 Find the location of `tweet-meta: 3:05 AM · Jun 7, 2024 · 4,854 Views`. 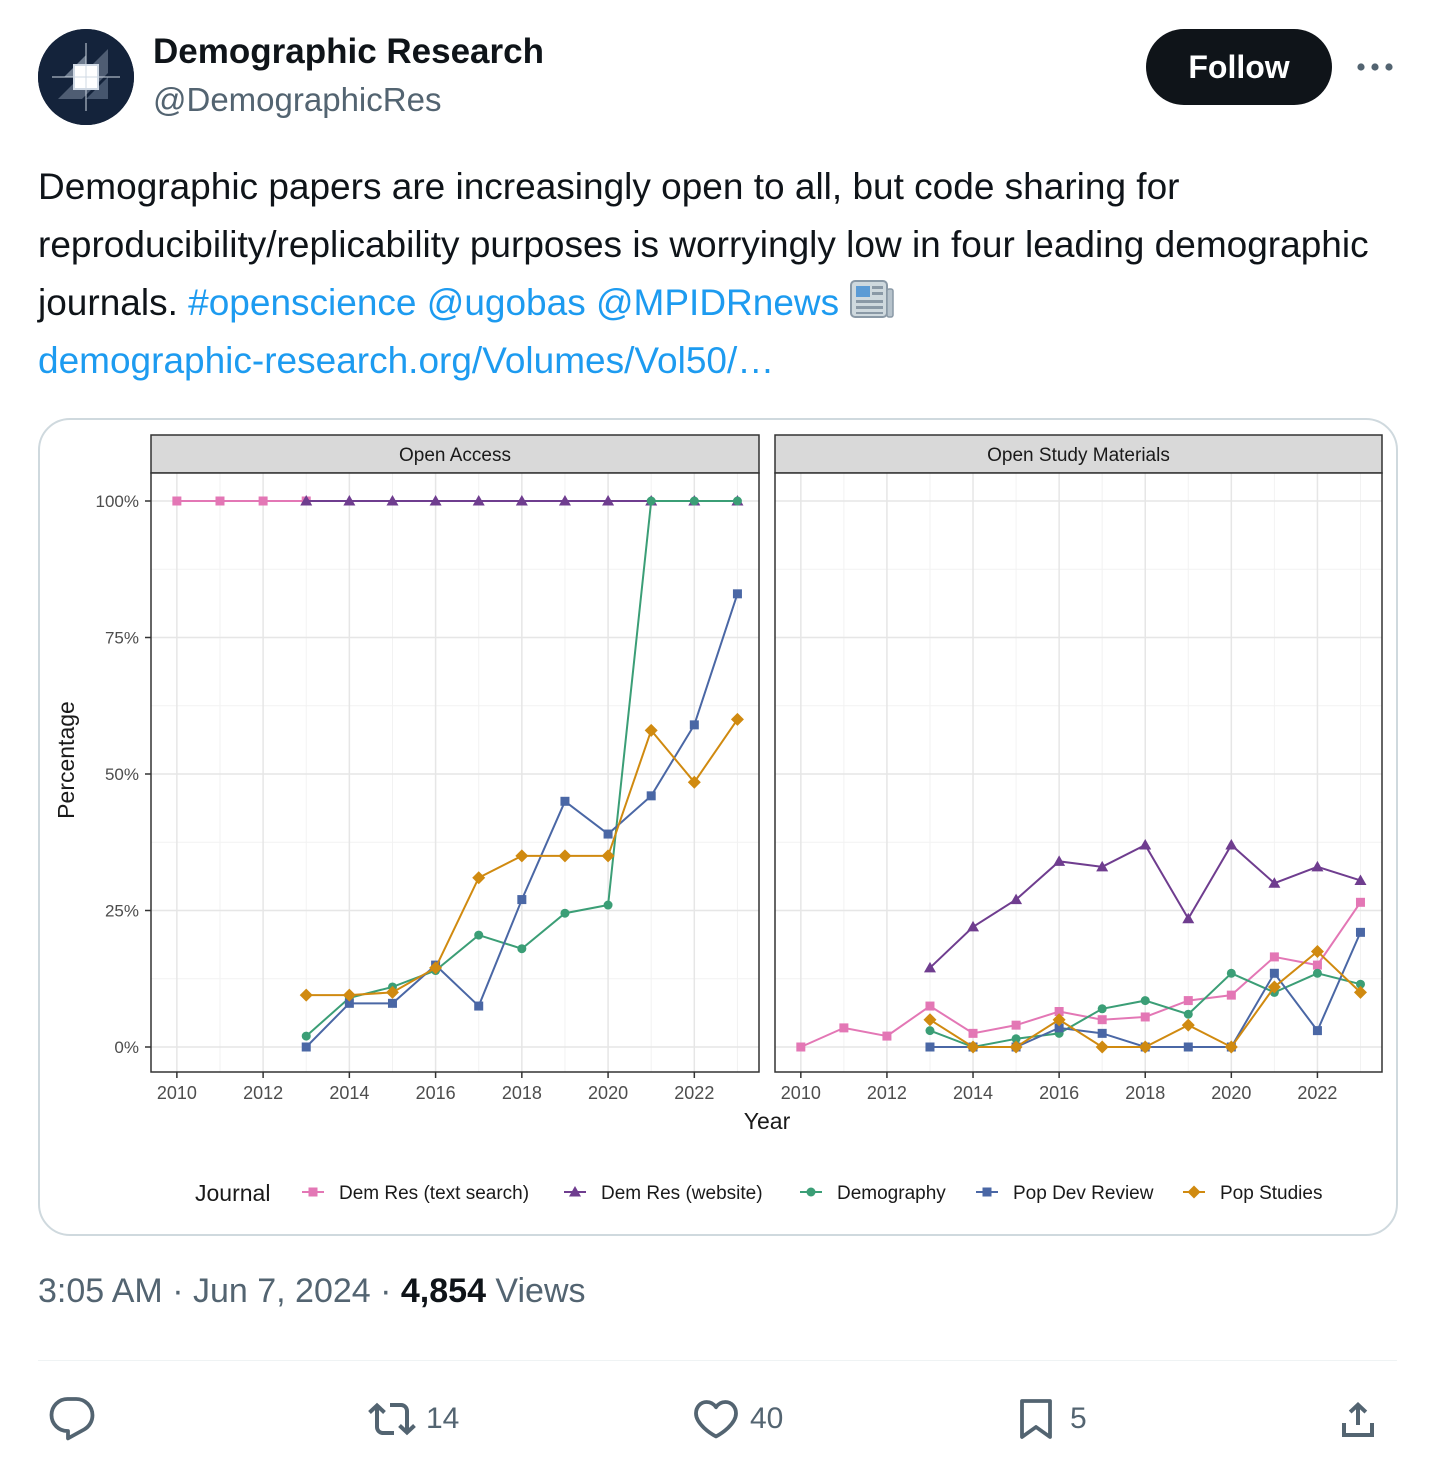

tweet-meta: 3:05 AM · Jun 7, 2024 · 4,854 Views is located at coordinates (312, 1291).